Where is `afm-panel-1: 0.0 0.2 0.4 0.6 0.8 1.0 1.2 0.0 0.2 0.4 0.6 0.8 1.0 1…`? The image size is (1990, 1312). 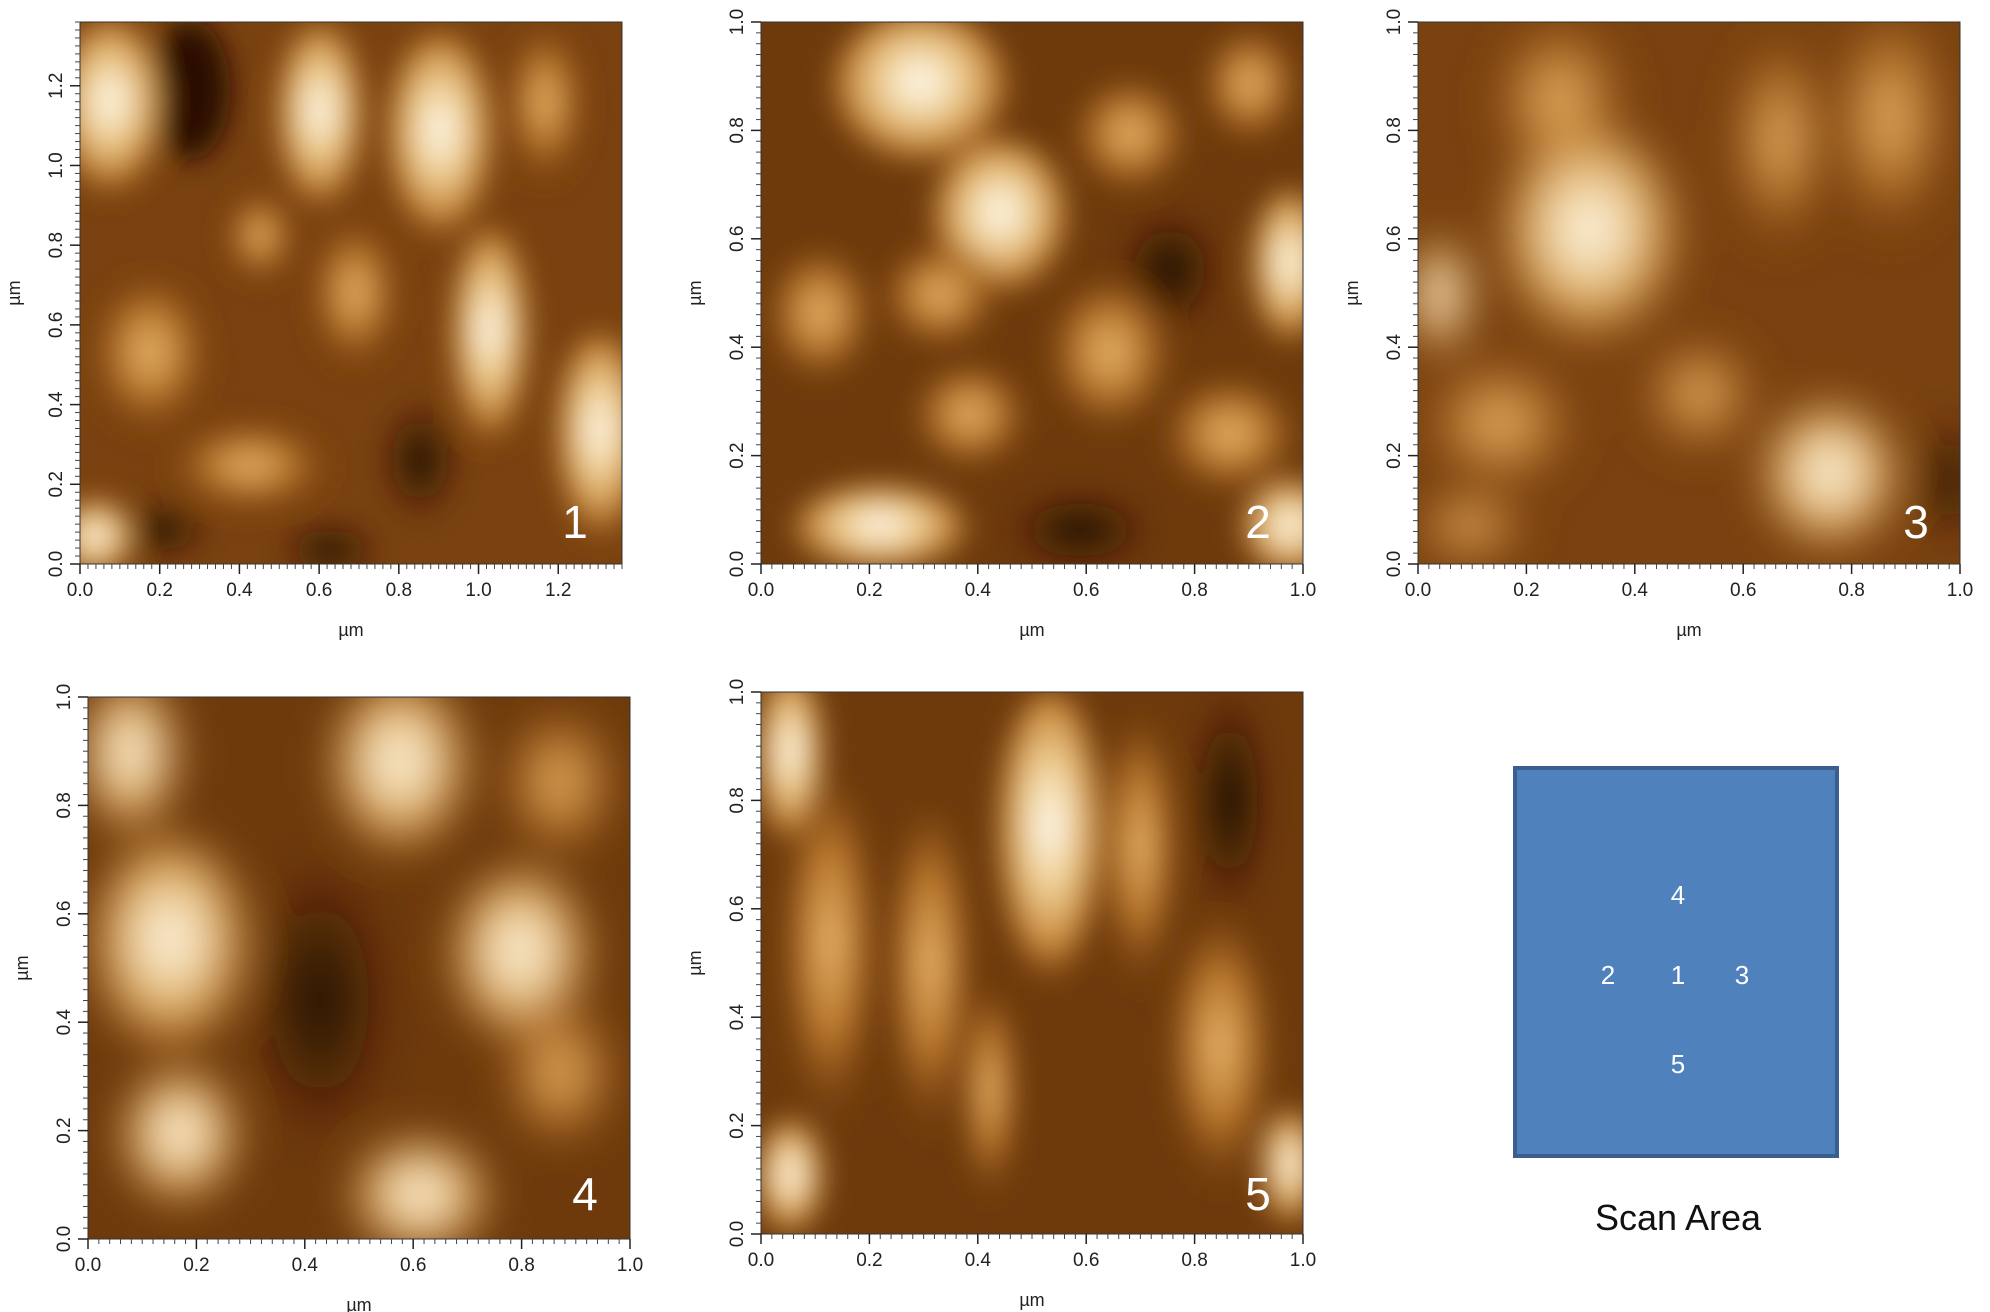 afm-panel-1: 0.0 0.2 0.4 0.6 0.8 1.0 1.2 0.0 0.2 0.4 0.6 0.8 1.0 1… is located at coordinates (313, 330).